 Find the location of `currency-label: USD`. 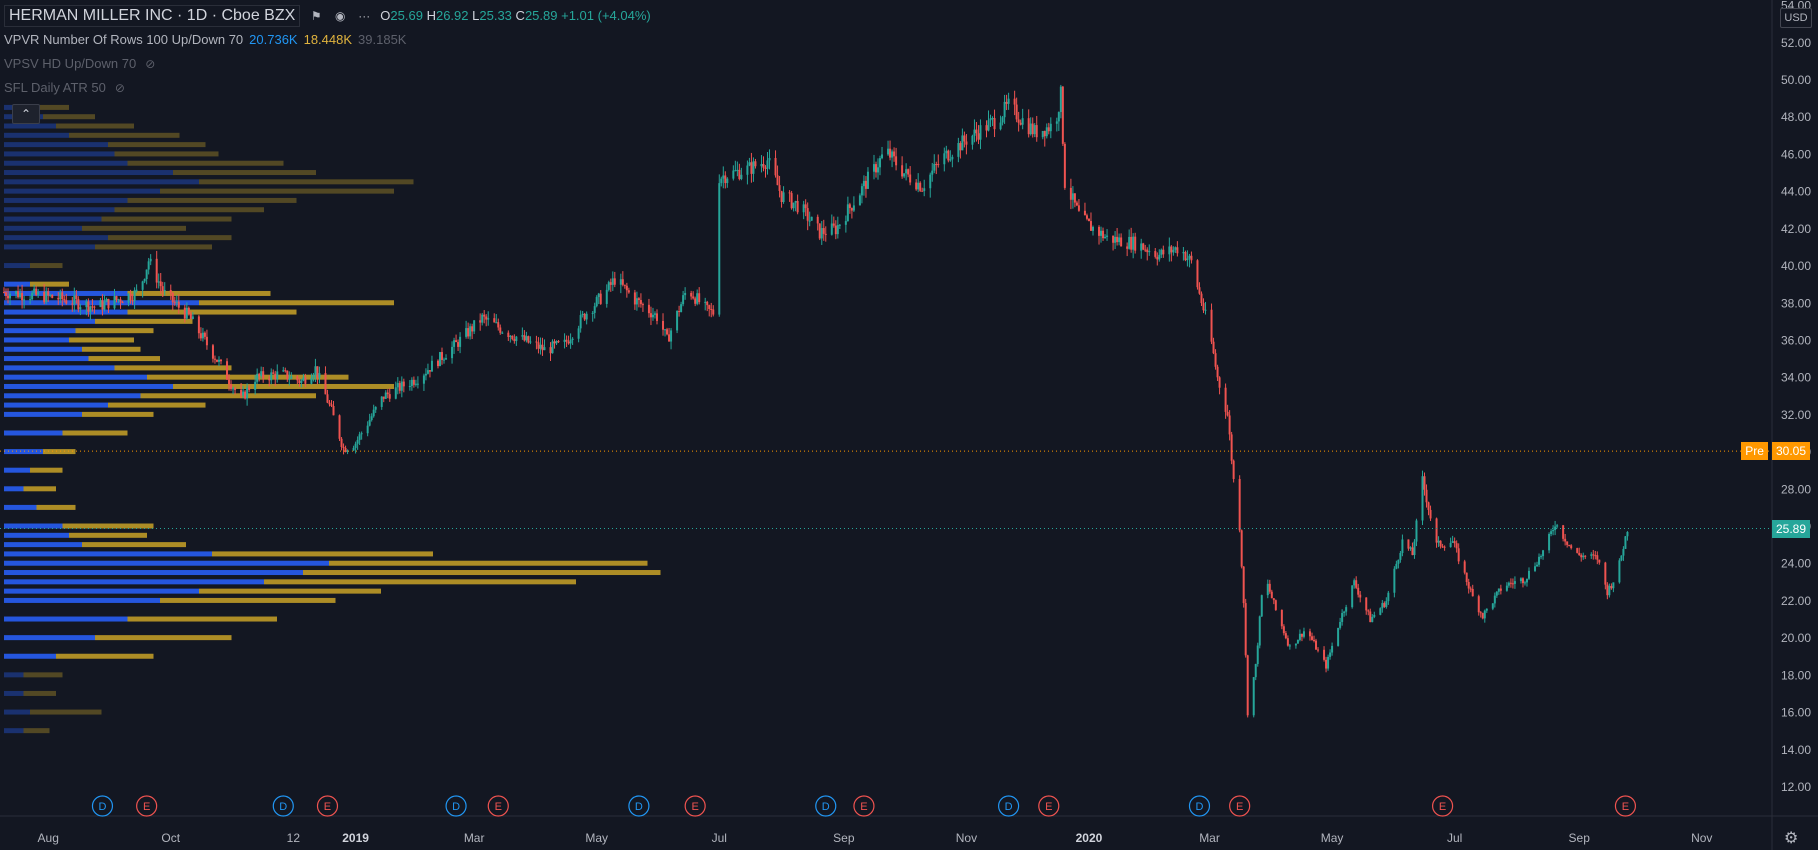

currency-label: USD is located at coordinates (1796, 18).